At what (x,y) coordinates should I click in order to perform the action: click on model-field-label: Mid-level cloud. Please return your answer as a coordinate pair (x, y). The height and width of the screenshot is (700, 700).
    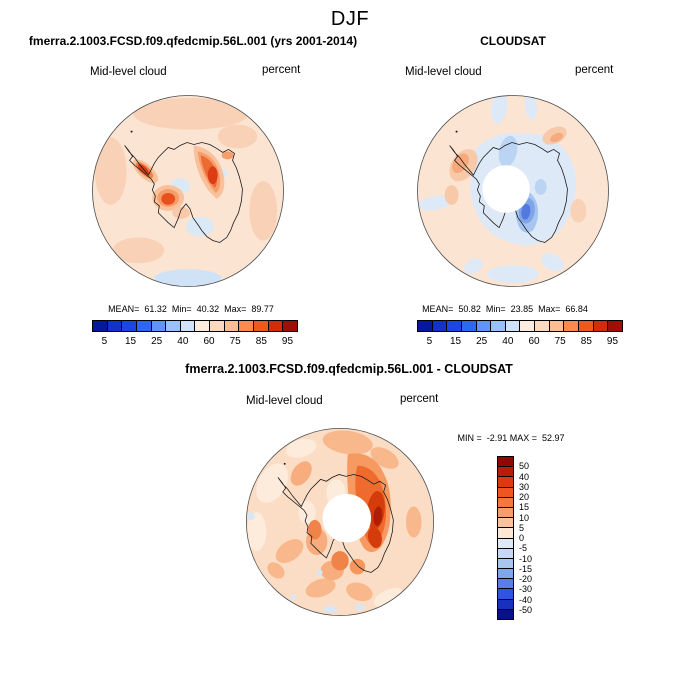
    Looking at the image, I should click on (128, 72).